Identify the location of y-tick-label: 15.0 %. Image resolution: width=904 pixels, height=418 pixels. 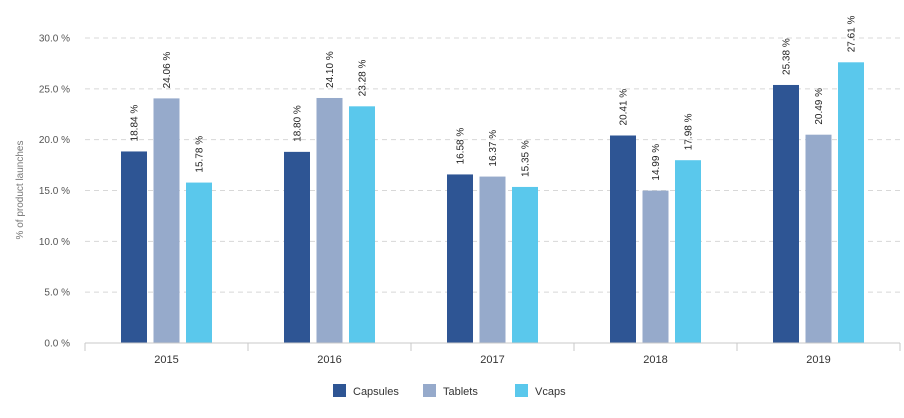
(54, 191).